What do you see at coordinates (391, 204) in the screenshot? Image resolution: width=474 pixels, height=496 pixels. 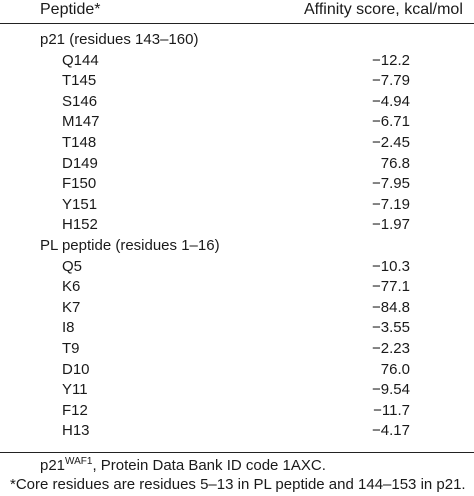 I see `affinity-score-value: −7.19` at bounding box center [391, 204].